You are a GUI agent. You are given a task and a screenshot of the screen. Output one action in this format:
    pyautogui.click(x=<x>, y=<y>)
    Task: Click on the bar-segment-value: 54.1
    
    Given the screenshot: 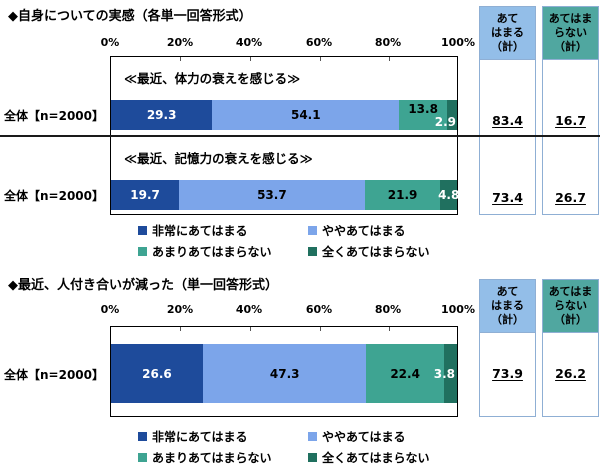 What is the action you would take?
    pyautogui.click(x=305, y=115)
    